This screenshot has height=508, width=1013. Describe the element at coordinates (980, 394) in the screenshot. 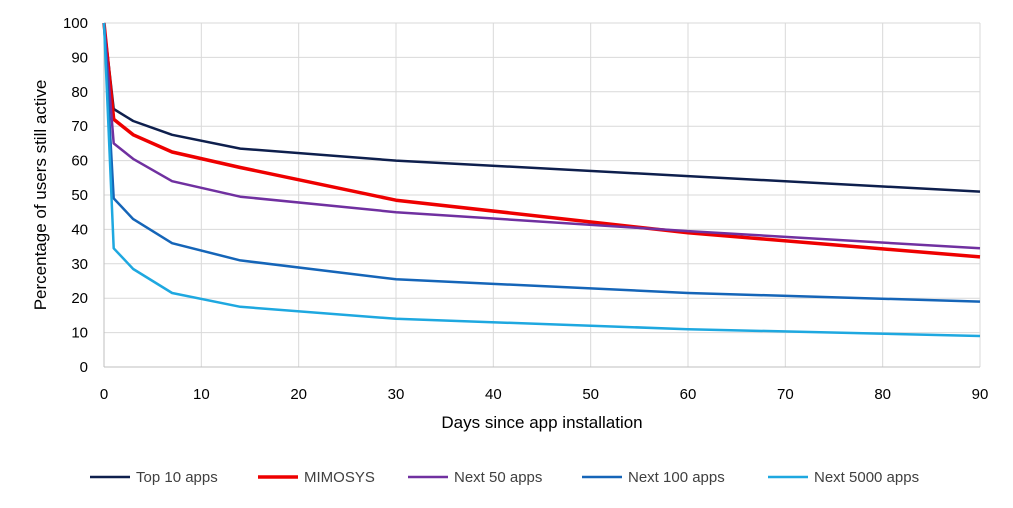

I see `x-tick-label-90: 90` at that location.